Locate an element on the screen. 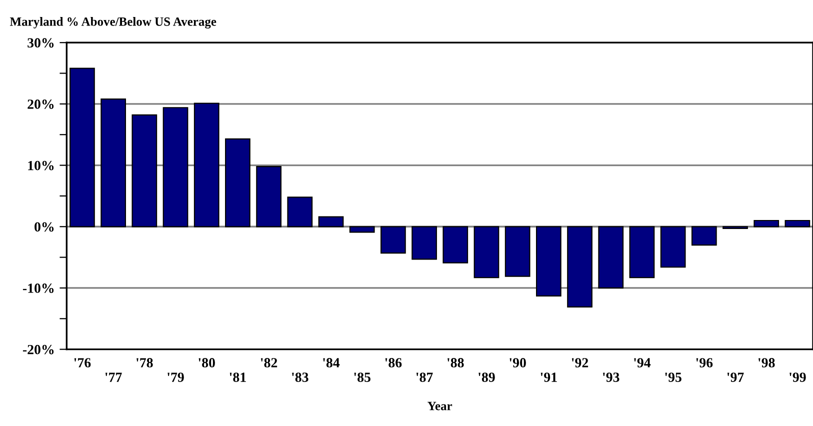 This screenshot has height=426, width=813. chart-title: Maryland % Above/Below US Average is located at coordinates (113, 22).